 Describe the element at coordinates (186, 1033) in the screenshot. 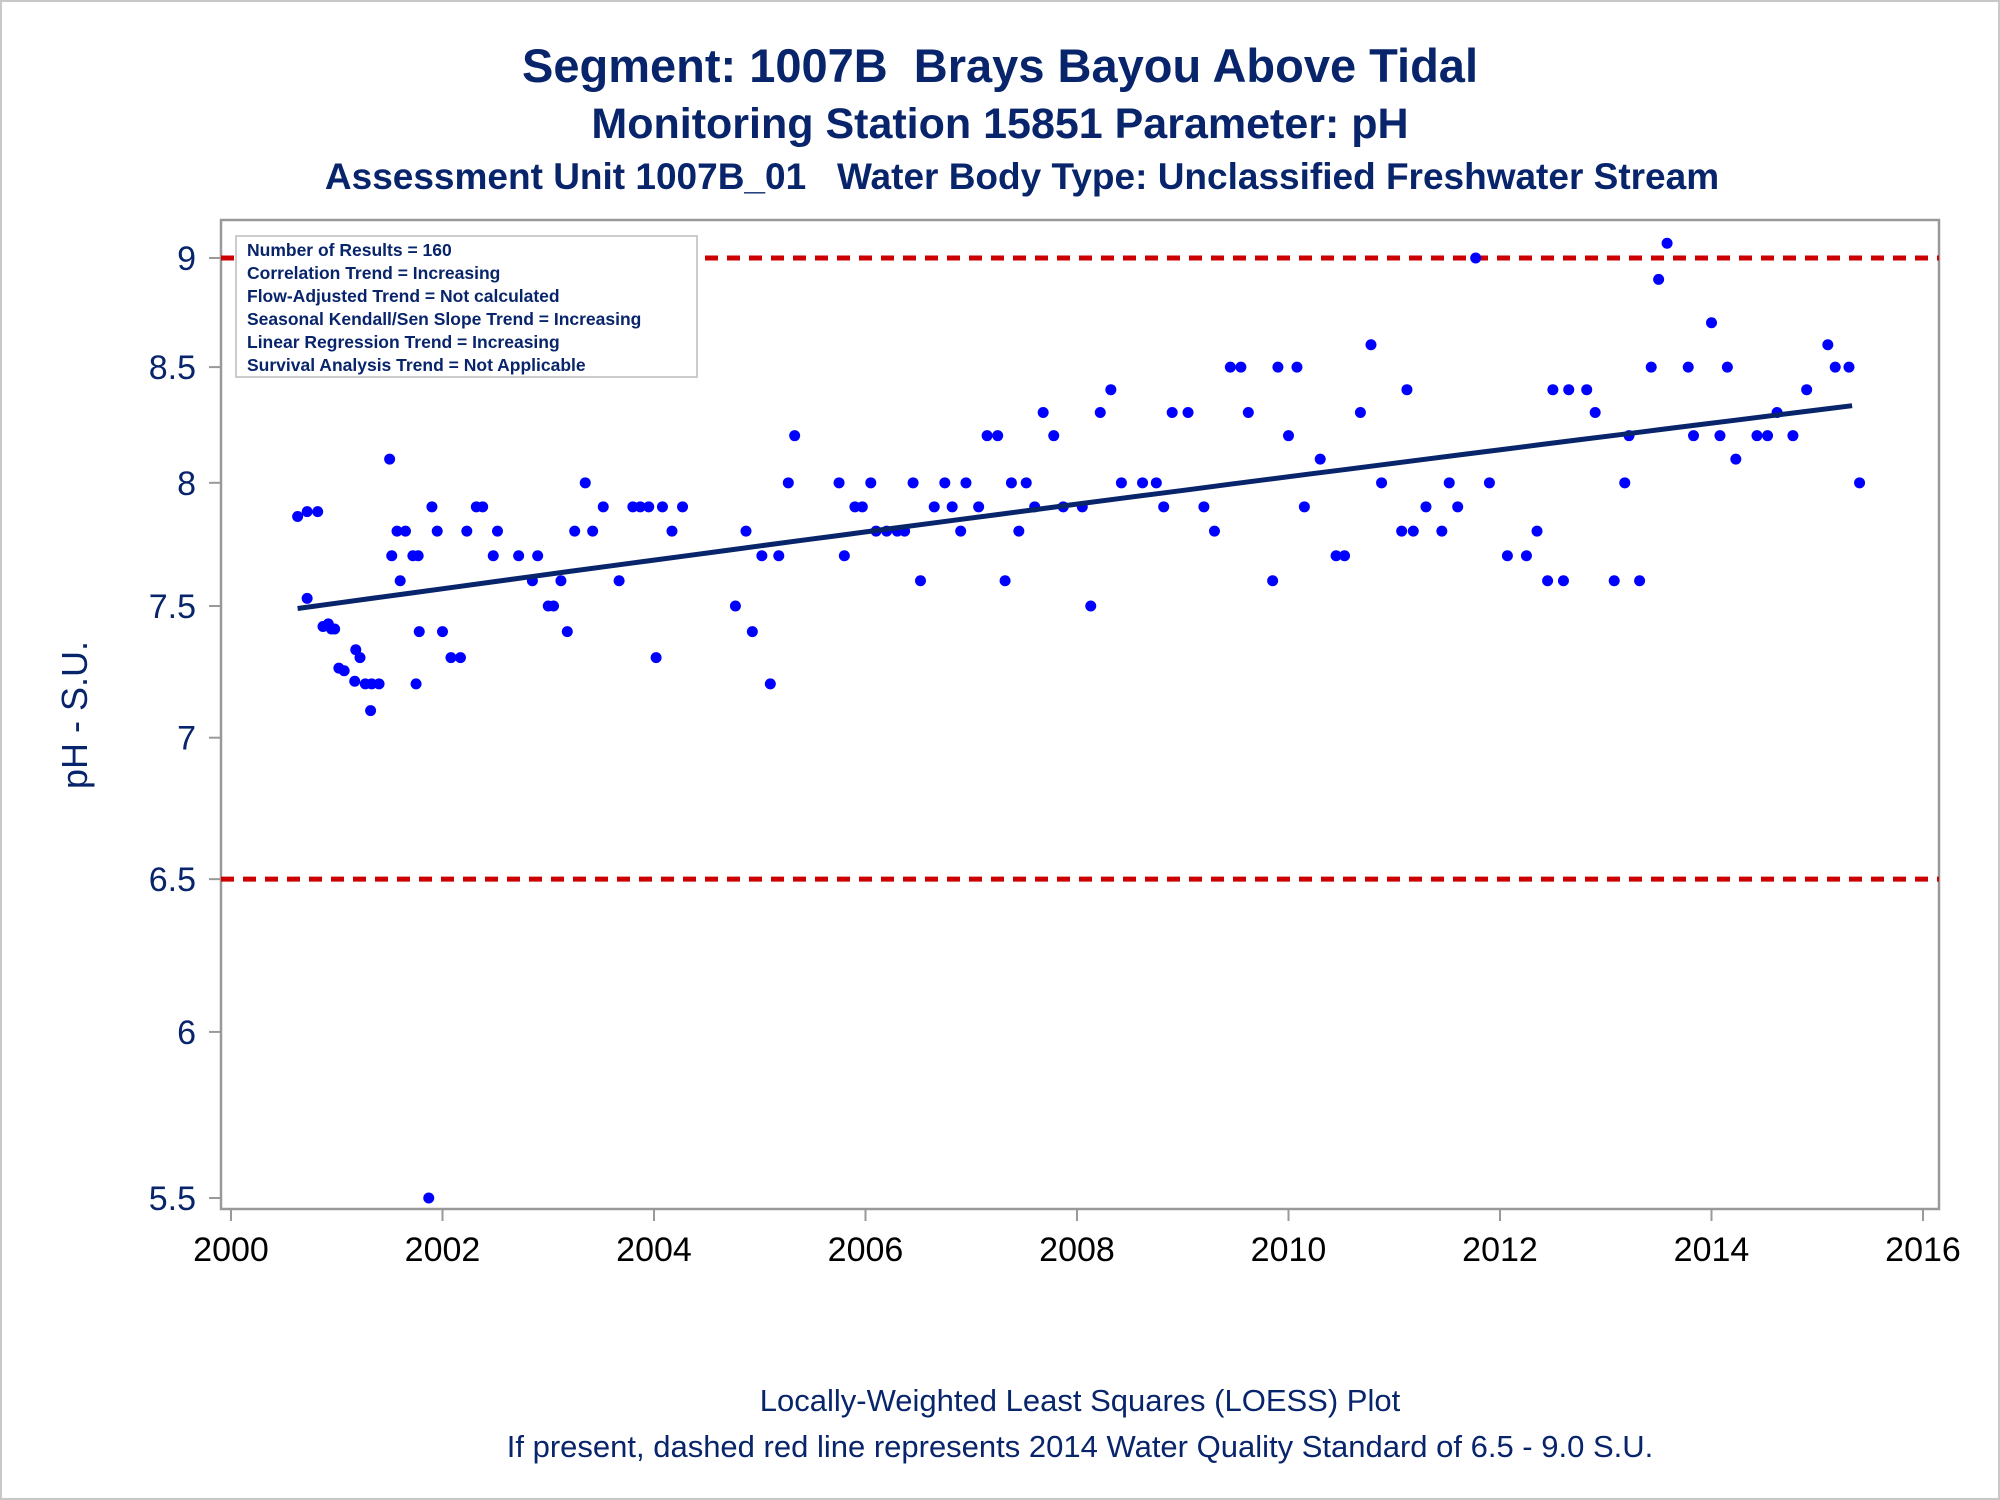

I see `y-tick-label: 6` at that location.